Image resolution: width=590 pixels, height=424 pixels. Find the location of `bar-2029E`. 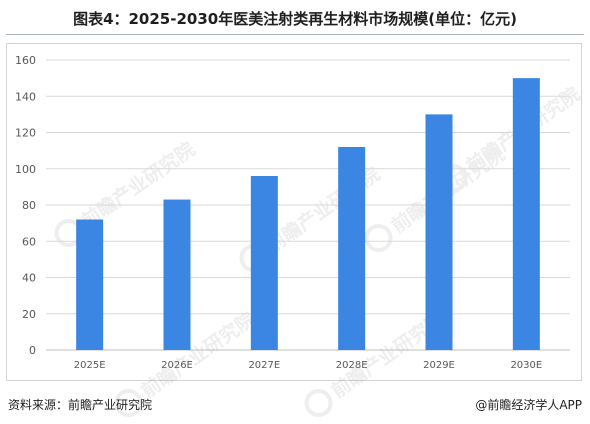

bar-2029E is located at coordinates (439, 232).